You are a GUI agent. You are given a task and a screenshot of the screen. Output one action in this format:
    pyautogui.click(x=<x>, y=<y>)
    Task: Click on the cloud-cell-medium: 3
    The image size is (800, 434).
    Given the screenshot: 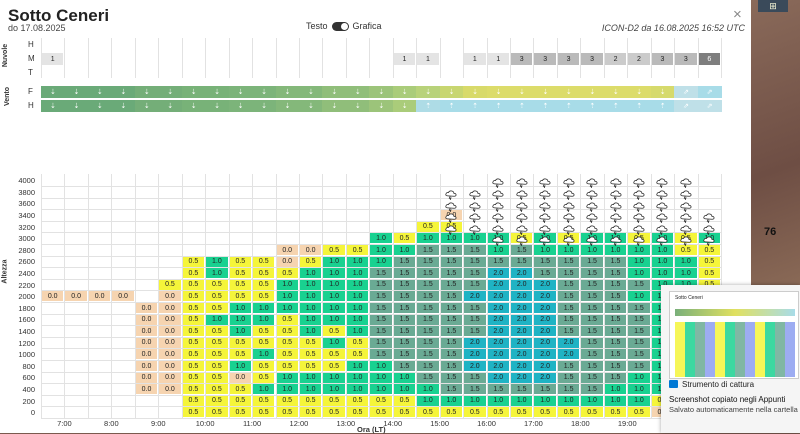 What is the action you would take?
    pyautogui.click(x=686, y=59)
    